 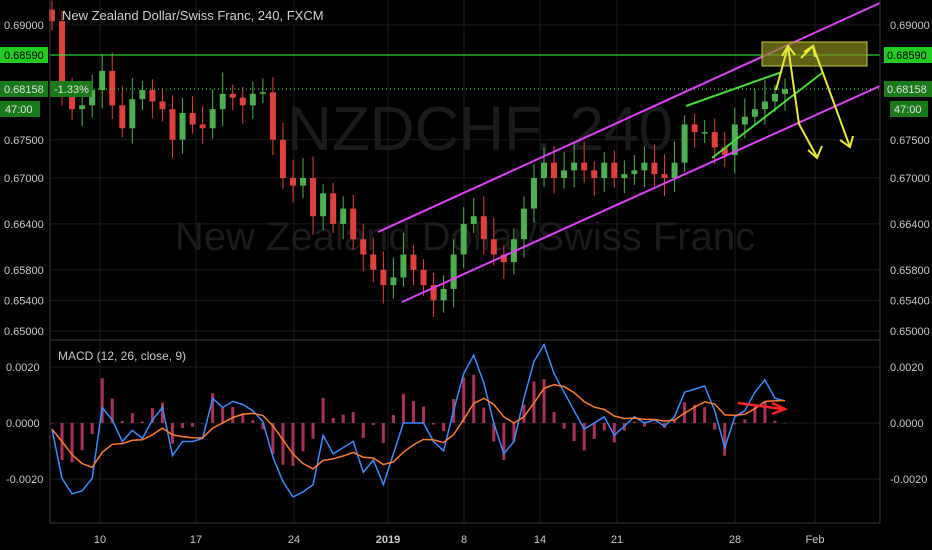 What do you see at coordinates (122, 356) in the screenshot?
I see `macd-label: MACD (12, 26, close, 9)` at bounding box center [122, 356].